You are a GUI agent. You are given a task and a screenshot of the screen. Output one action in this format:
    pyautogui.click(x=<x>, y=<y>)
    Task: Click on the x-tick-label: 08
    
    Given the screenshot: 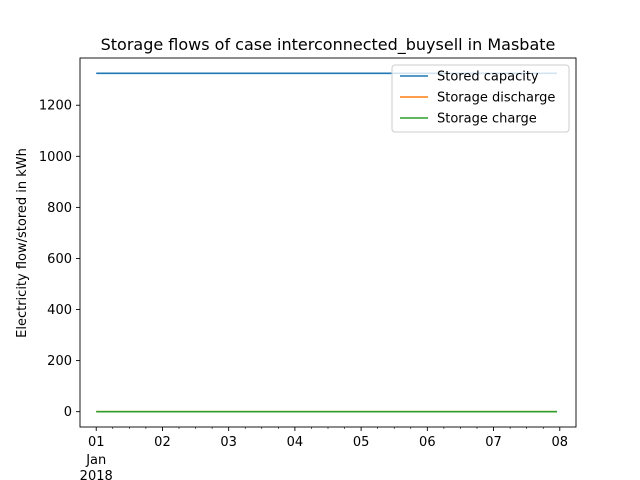 What is the action you would take?
    pyautogui.click(x=560, y=442)
    